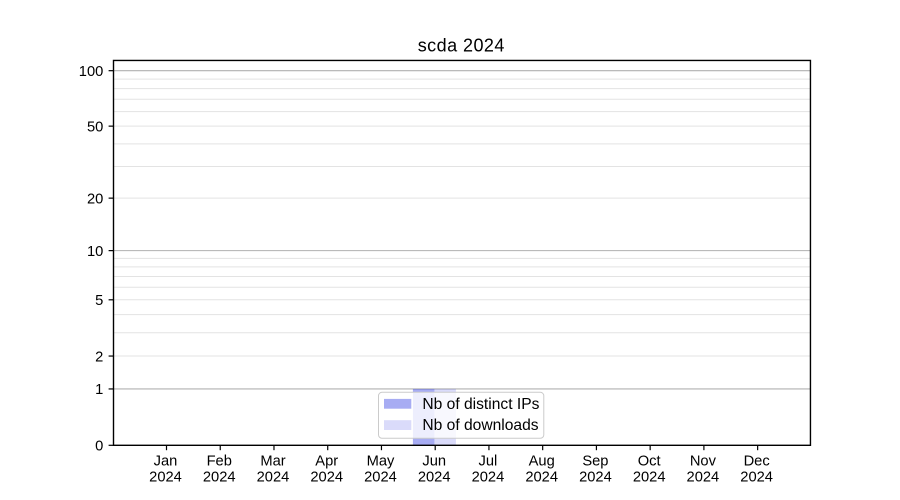  What do you see at coordinates (542, 462) in the screenshot?
I see `svg-text: Aug` at bounding box center [542, 462].